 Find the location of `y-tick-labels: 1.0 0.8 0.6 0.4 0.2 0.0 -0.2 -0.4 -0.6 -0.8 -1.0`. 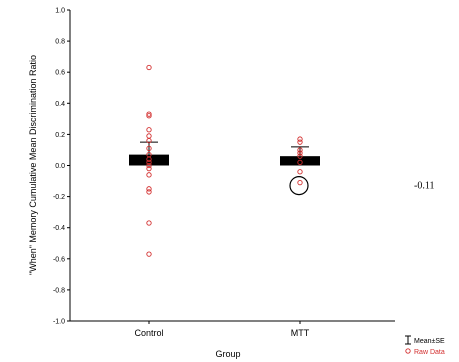

y-tick-labels: 1.0 0.8 0.6 0.4 0.2 0.0 -0.2 -0.4 -0.6 -0.8 -1.0 is located at coordinates (59, 167).